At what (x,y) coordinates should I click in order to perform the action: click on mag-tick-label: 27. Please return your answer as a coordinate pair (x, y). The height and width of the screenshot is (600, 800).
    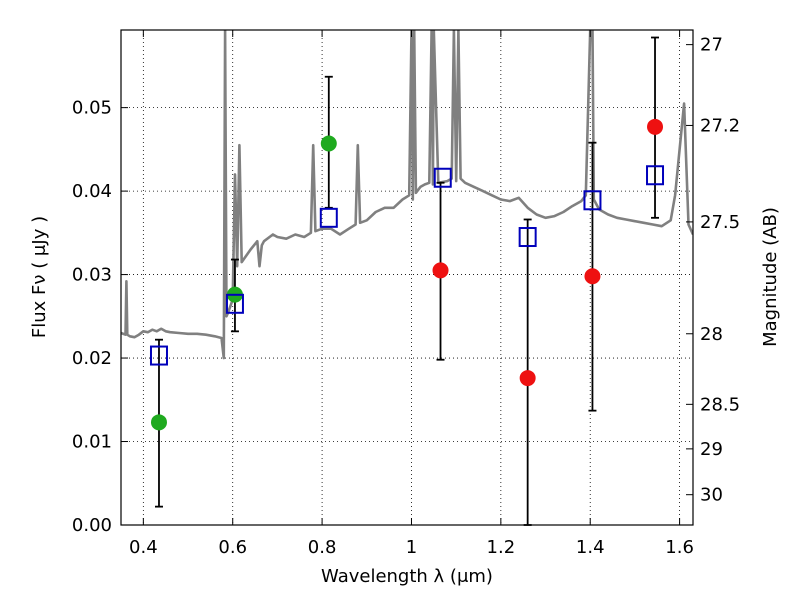
    Looking at the image, I should click on (711, 45).